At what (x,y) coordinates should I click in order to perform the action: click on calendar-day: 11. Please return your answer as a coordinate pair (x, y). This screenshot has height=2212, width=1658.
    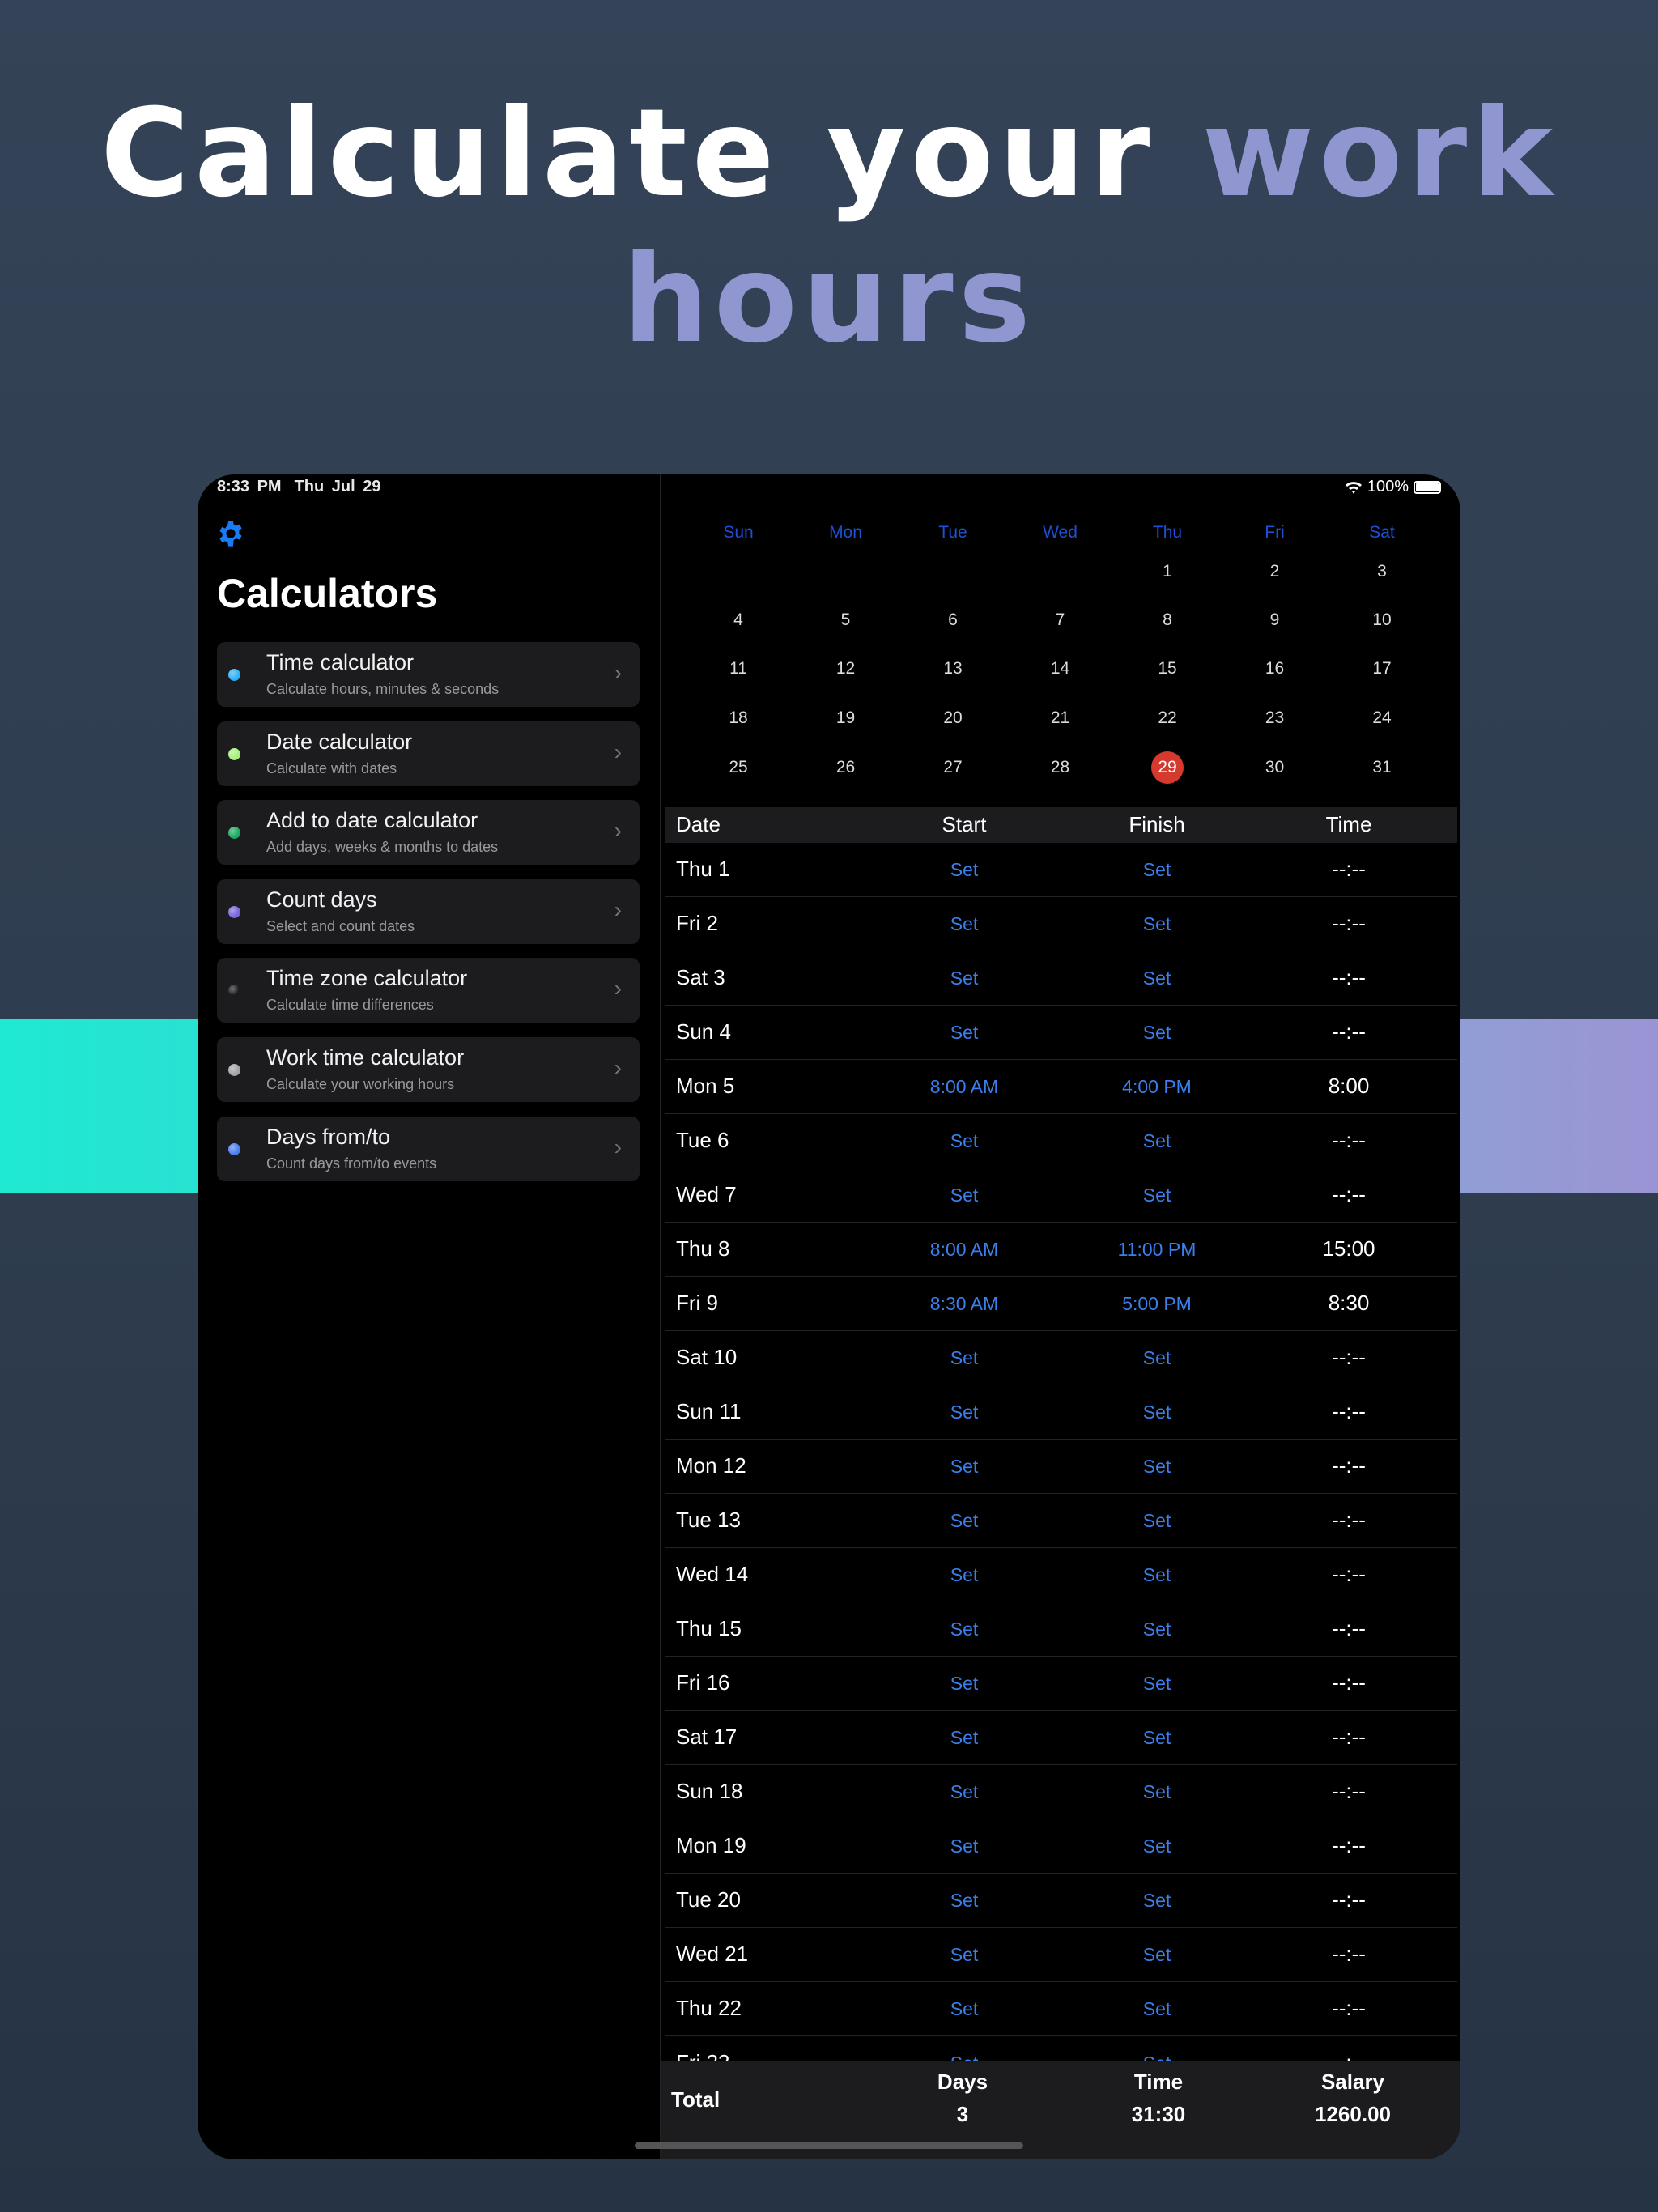
    Looking at the image, I should click on (738, 669).